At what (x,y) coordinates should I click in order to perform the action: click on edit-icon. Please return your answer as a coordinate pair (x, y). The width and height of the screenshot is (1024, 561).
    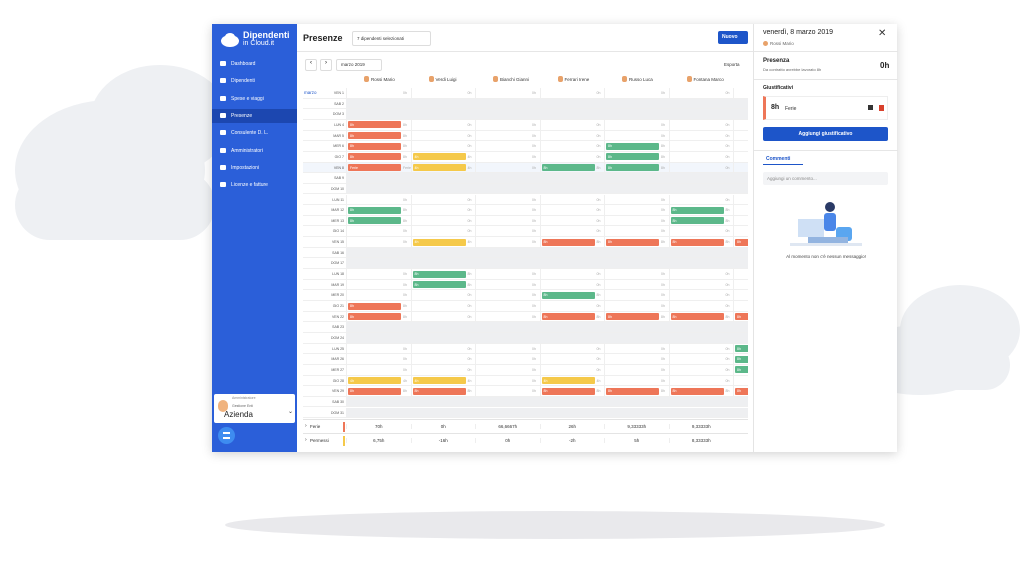
    Looking at the image, I should click on (870, 107).